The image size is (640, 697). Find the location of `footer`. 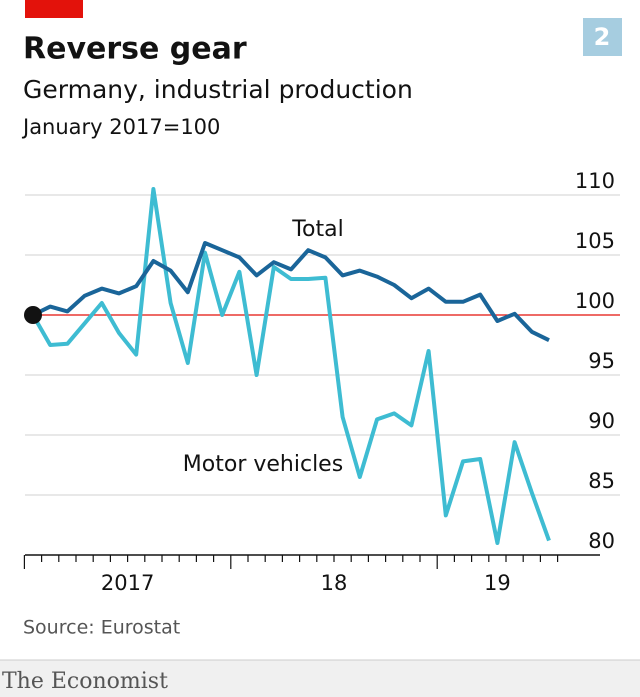

footer is located at coordinates (320, 678).